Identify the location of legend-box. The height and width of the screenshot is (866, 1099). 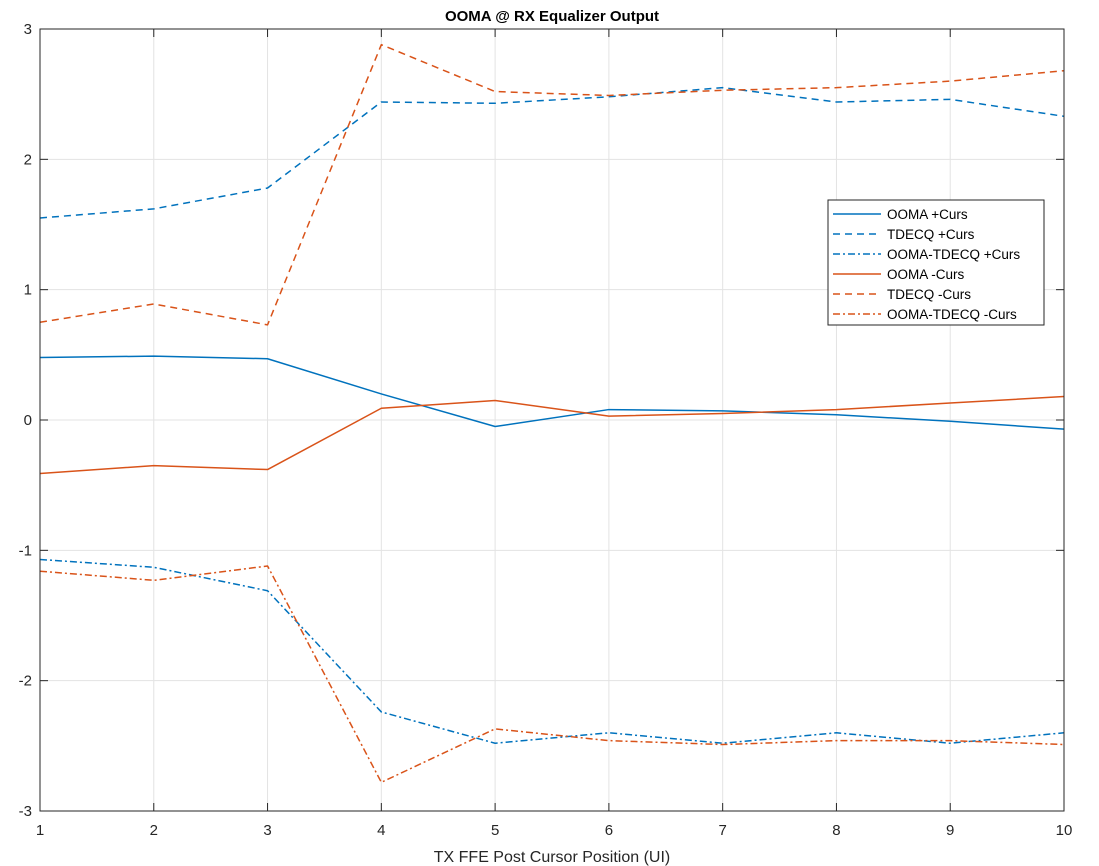
(936, 262).